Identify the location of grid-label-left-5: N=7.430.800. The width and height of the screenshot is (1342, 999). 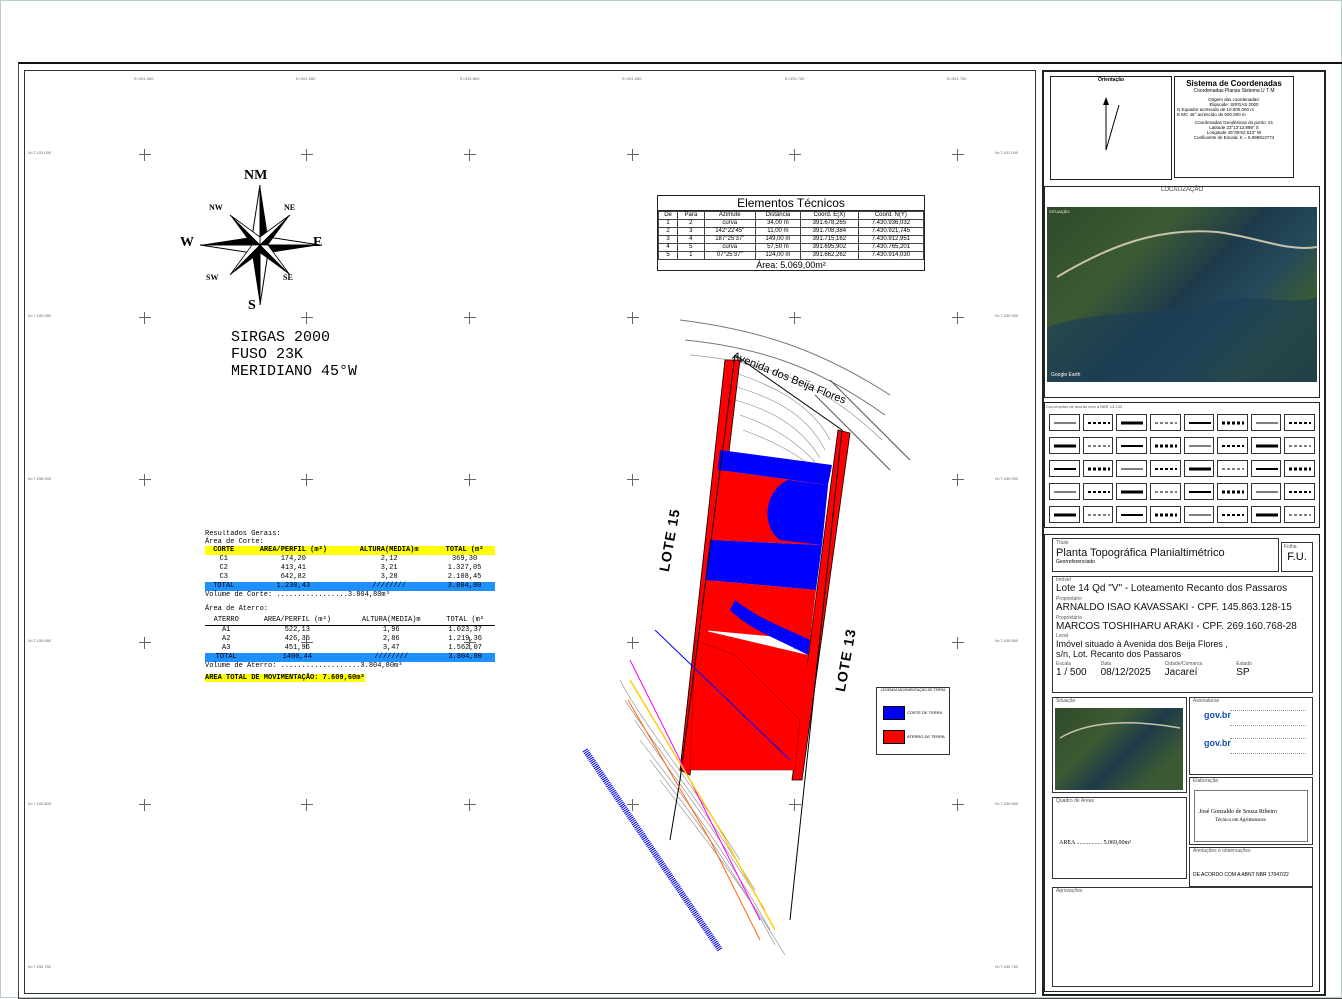
(40, 803).